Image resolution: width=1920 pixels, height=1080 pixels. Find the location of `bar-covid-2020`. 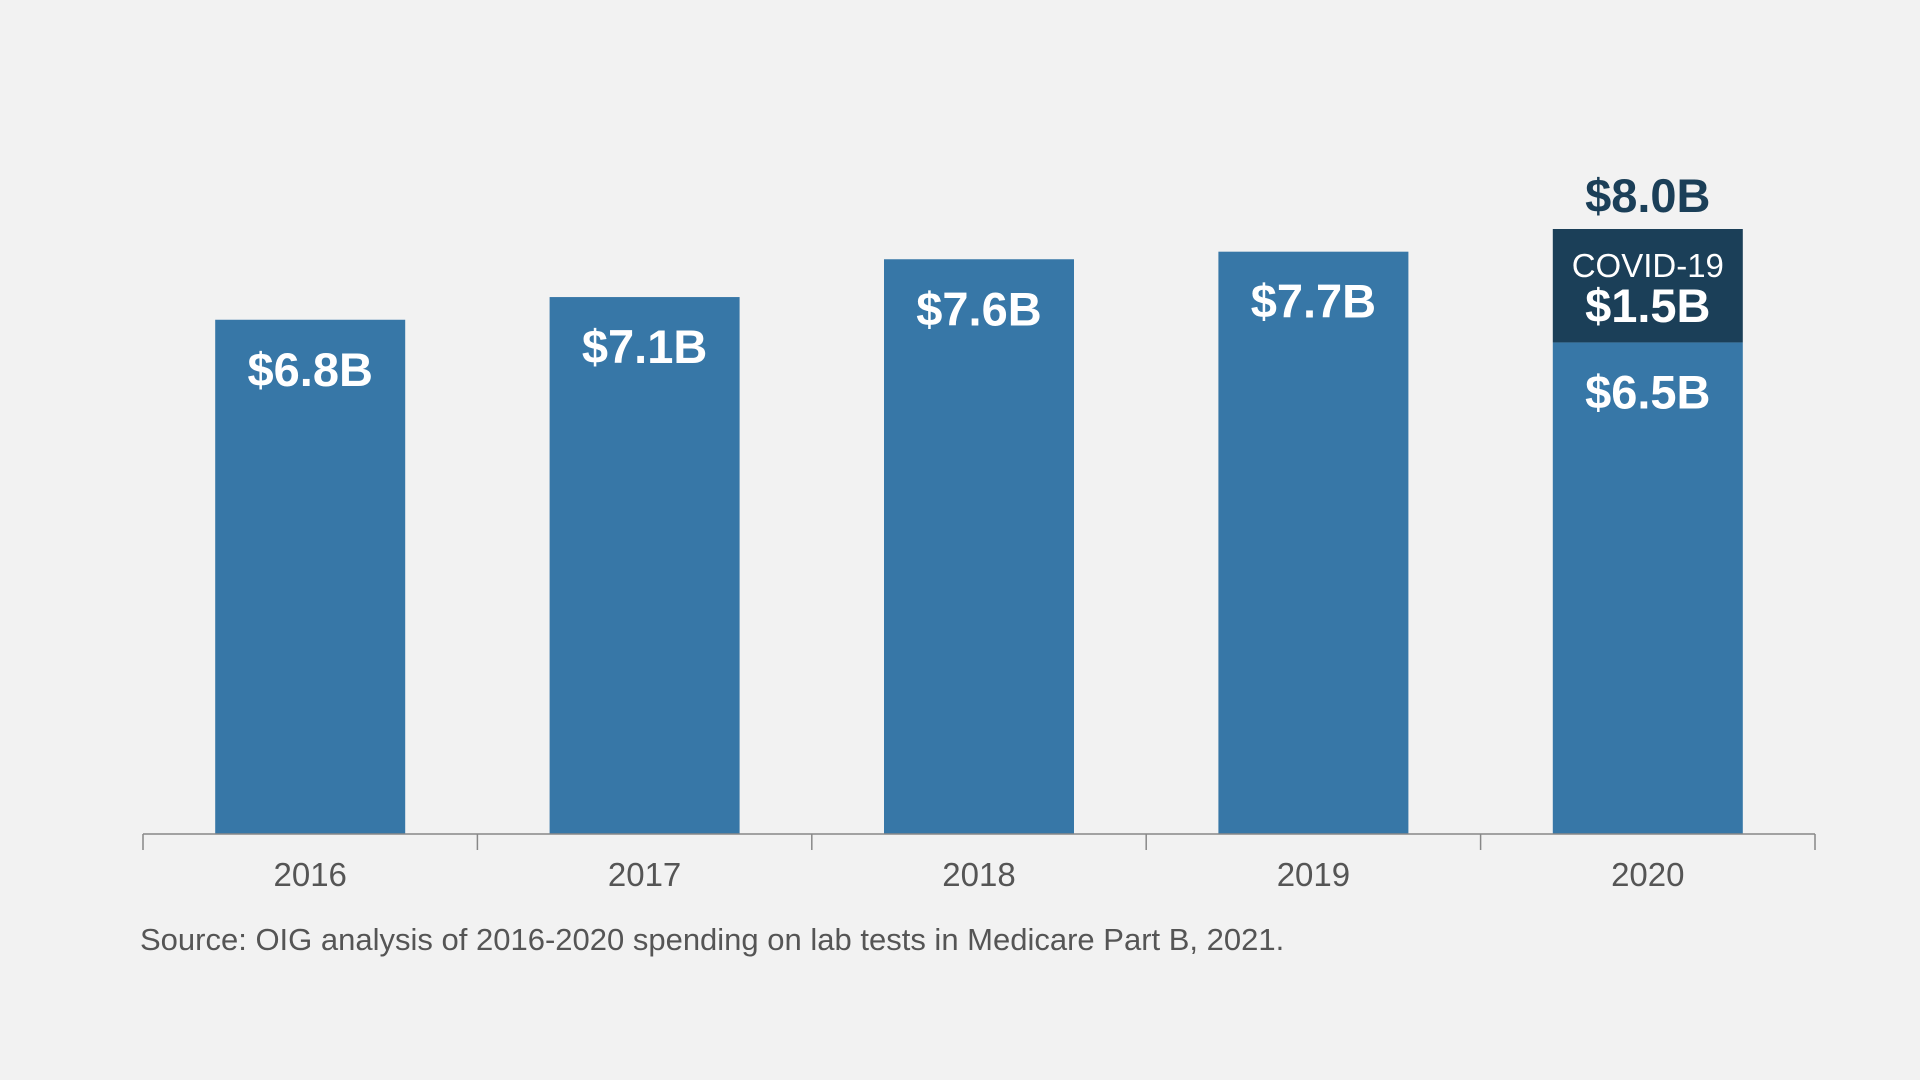

bar-covid-2020 is located at coordinates (1647, 286).